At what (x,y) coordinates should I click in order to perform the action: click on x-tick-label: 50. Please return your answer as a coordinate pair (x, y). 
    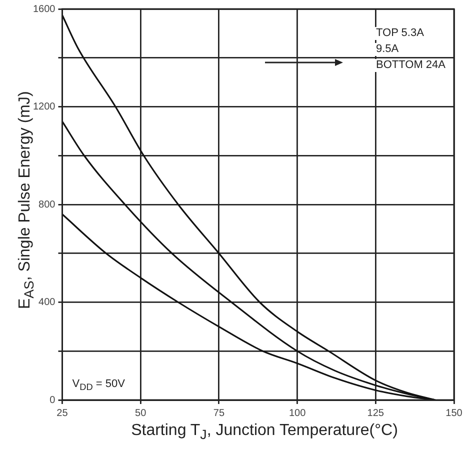
    Looking at the image, I should click on (141, 413).